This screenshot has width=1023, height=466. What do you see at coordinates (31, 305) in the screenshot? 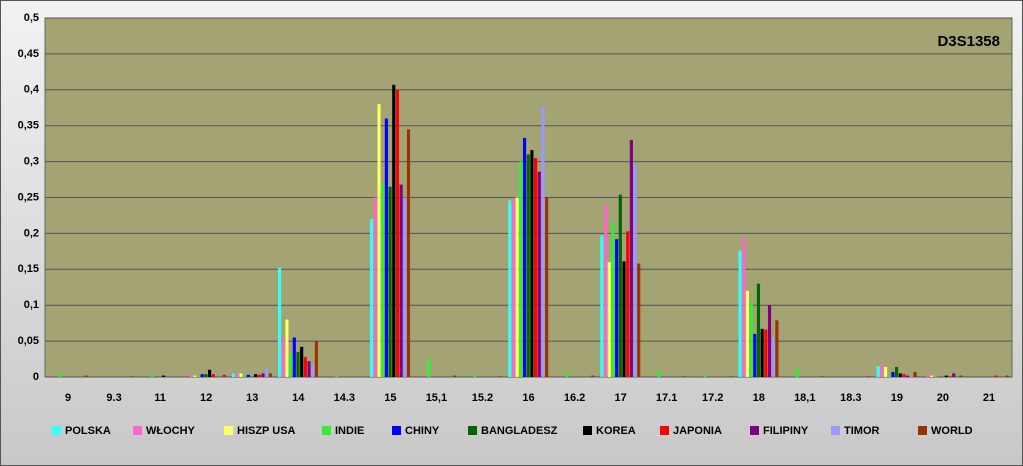
I see `y-tick-label: 0,1` at bounding box center [31, 305].